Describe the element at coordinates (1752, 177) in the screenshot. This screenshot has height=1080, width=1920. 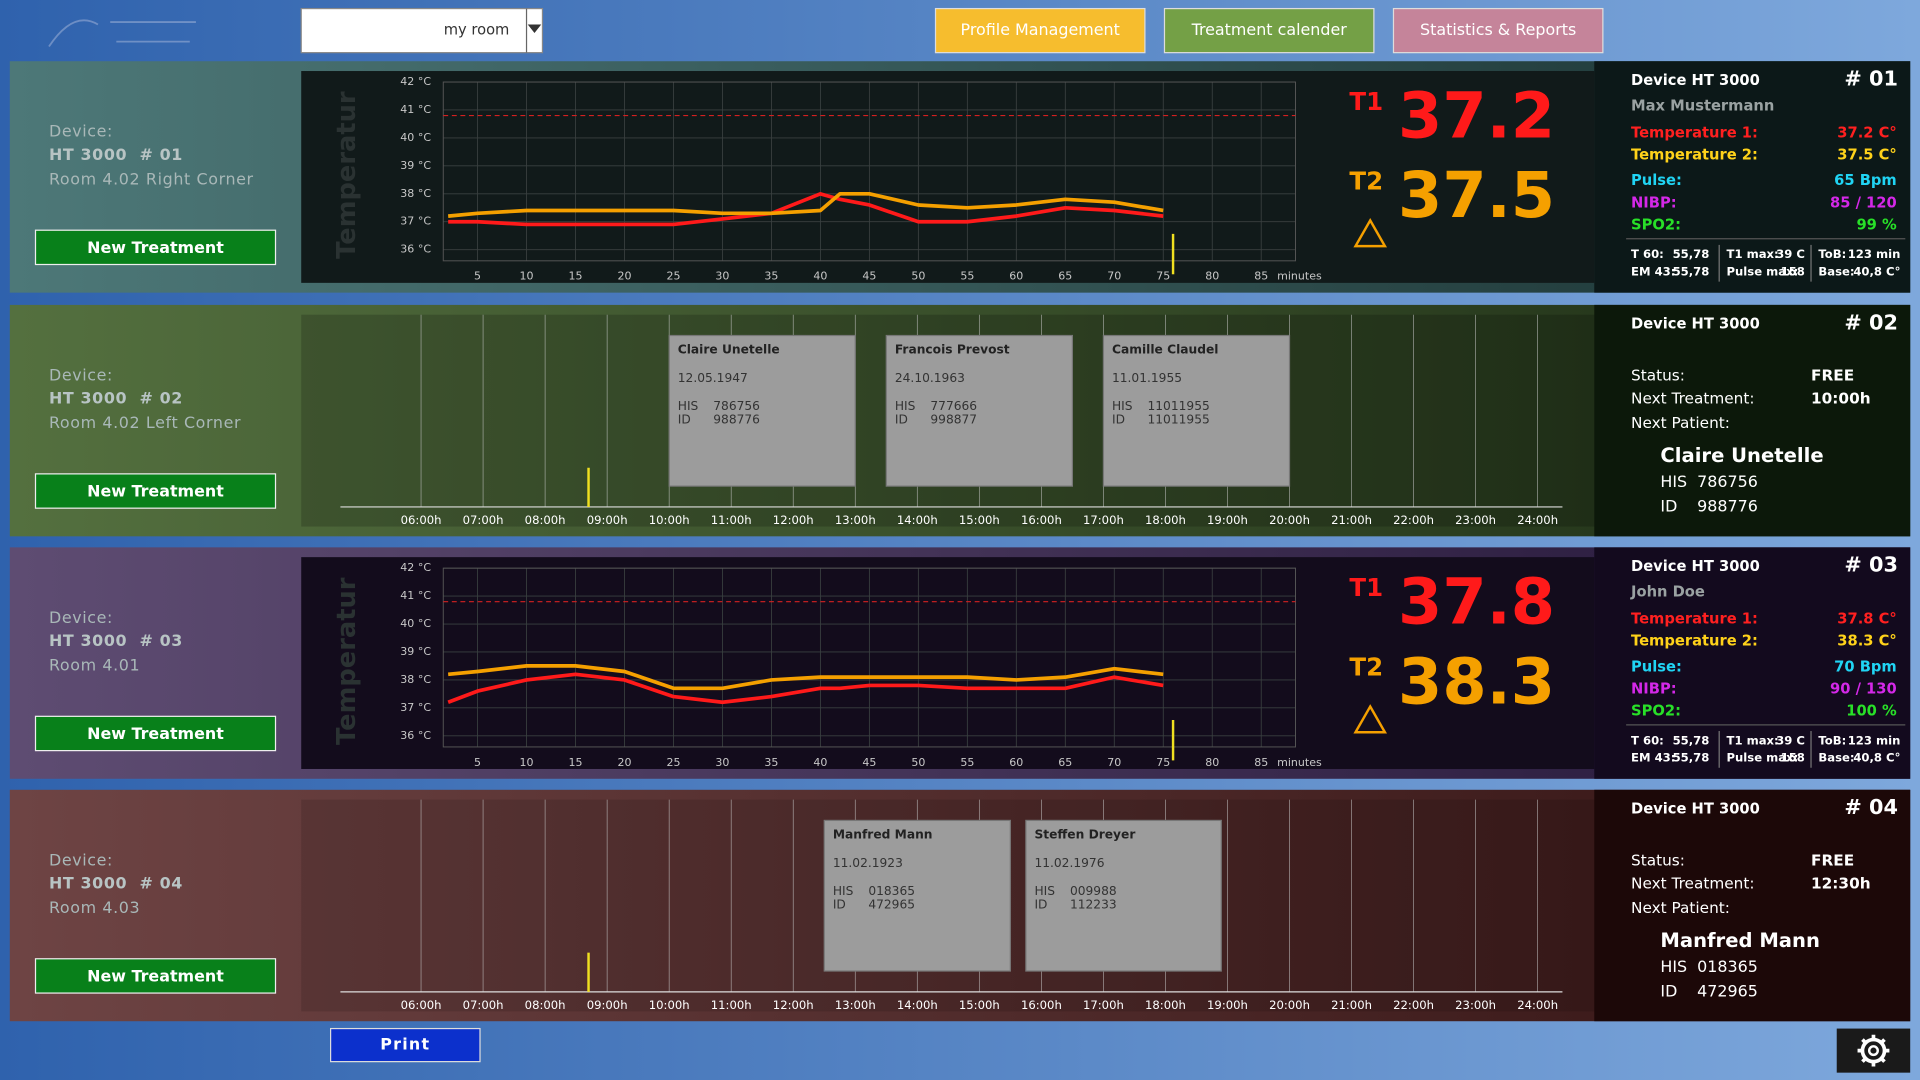
I see `device-panel` at that location.